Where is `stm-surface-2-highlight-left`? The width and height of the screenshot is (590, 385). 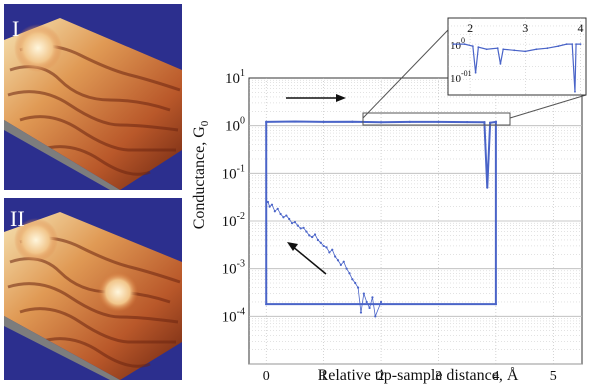 stm-surface-2-highlight-left is located at coordinates (36, 240).